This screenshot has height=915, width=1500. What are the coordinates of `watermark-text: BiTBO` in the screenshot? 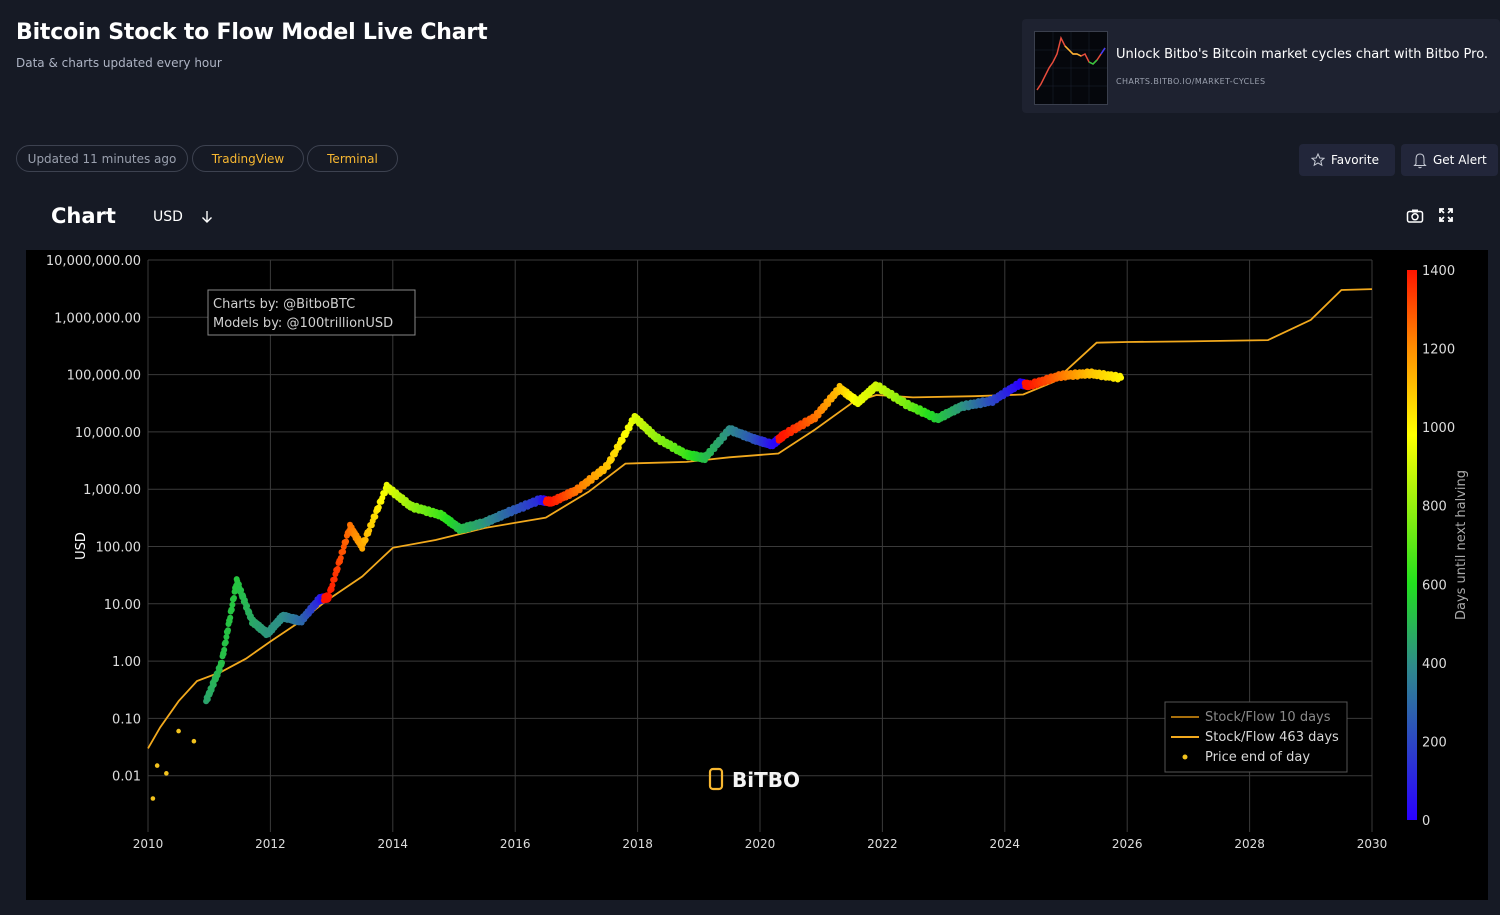 It's located at (766, 780).